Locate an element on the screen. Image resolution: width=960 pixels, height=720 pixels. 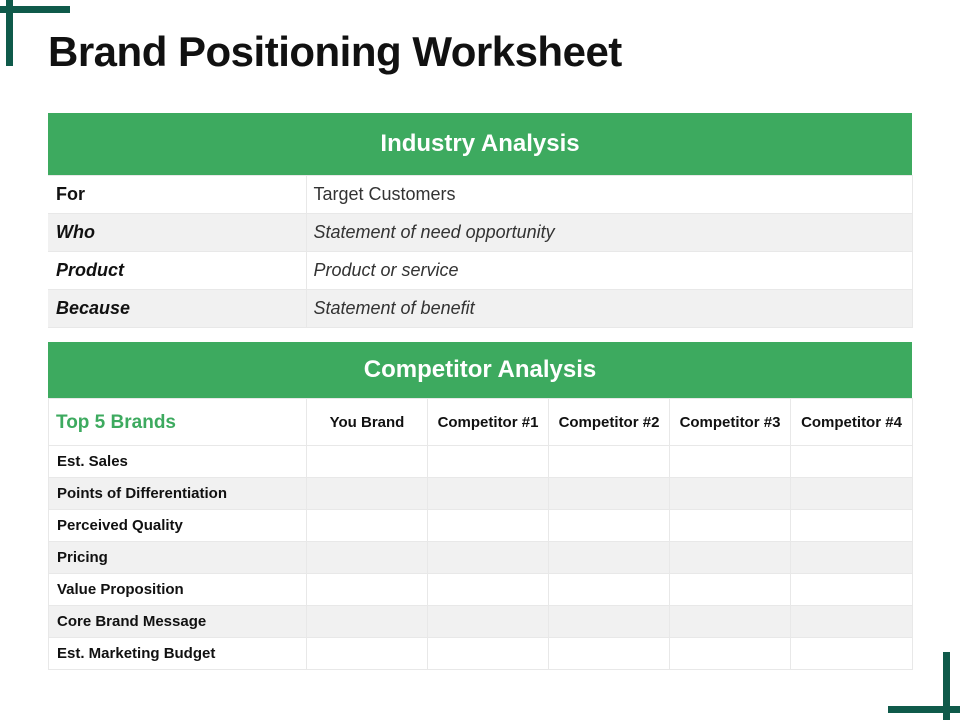
column-header: Competitor #3 is located at coordinates (730, 422).